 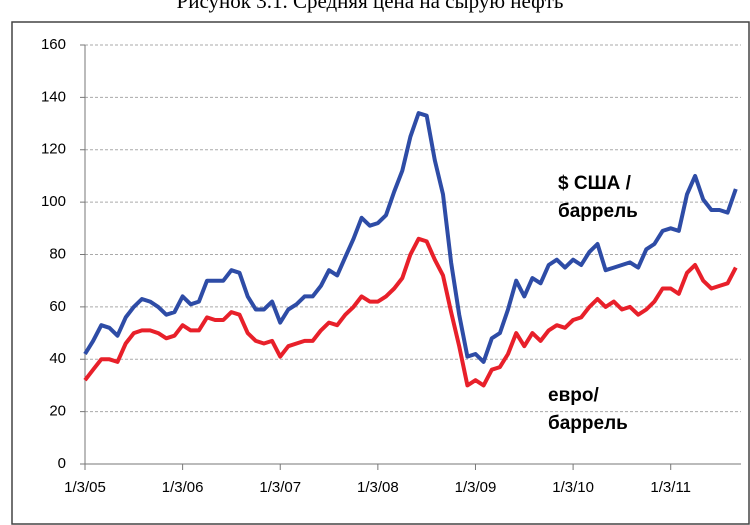 What do you see at coordinates (57, 306) in the screenshot?
I see `y-tick-label: 60` at bounding box center [57, 306].